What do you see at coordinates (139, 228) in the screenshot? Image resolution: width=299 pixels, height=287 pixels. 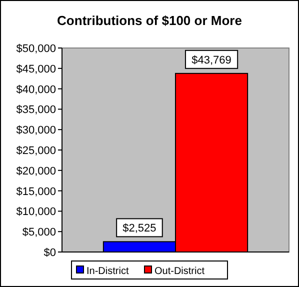 I see `text: $2,525` at bounding box center [139, 228].